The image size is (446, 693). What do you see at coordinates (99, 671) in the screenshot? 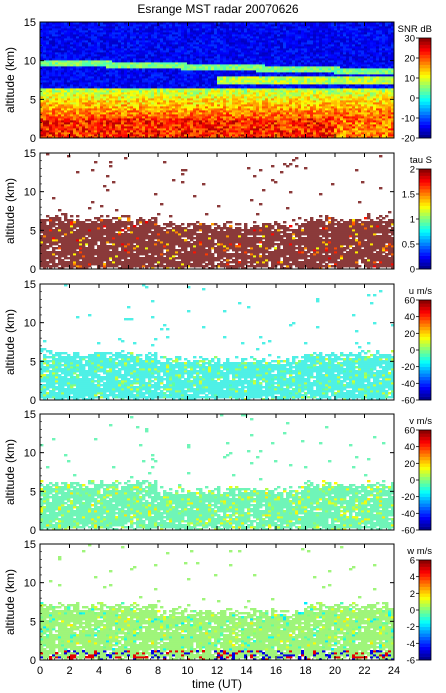
I see `x-tick-label: 4` at bounding box center [99, 671].